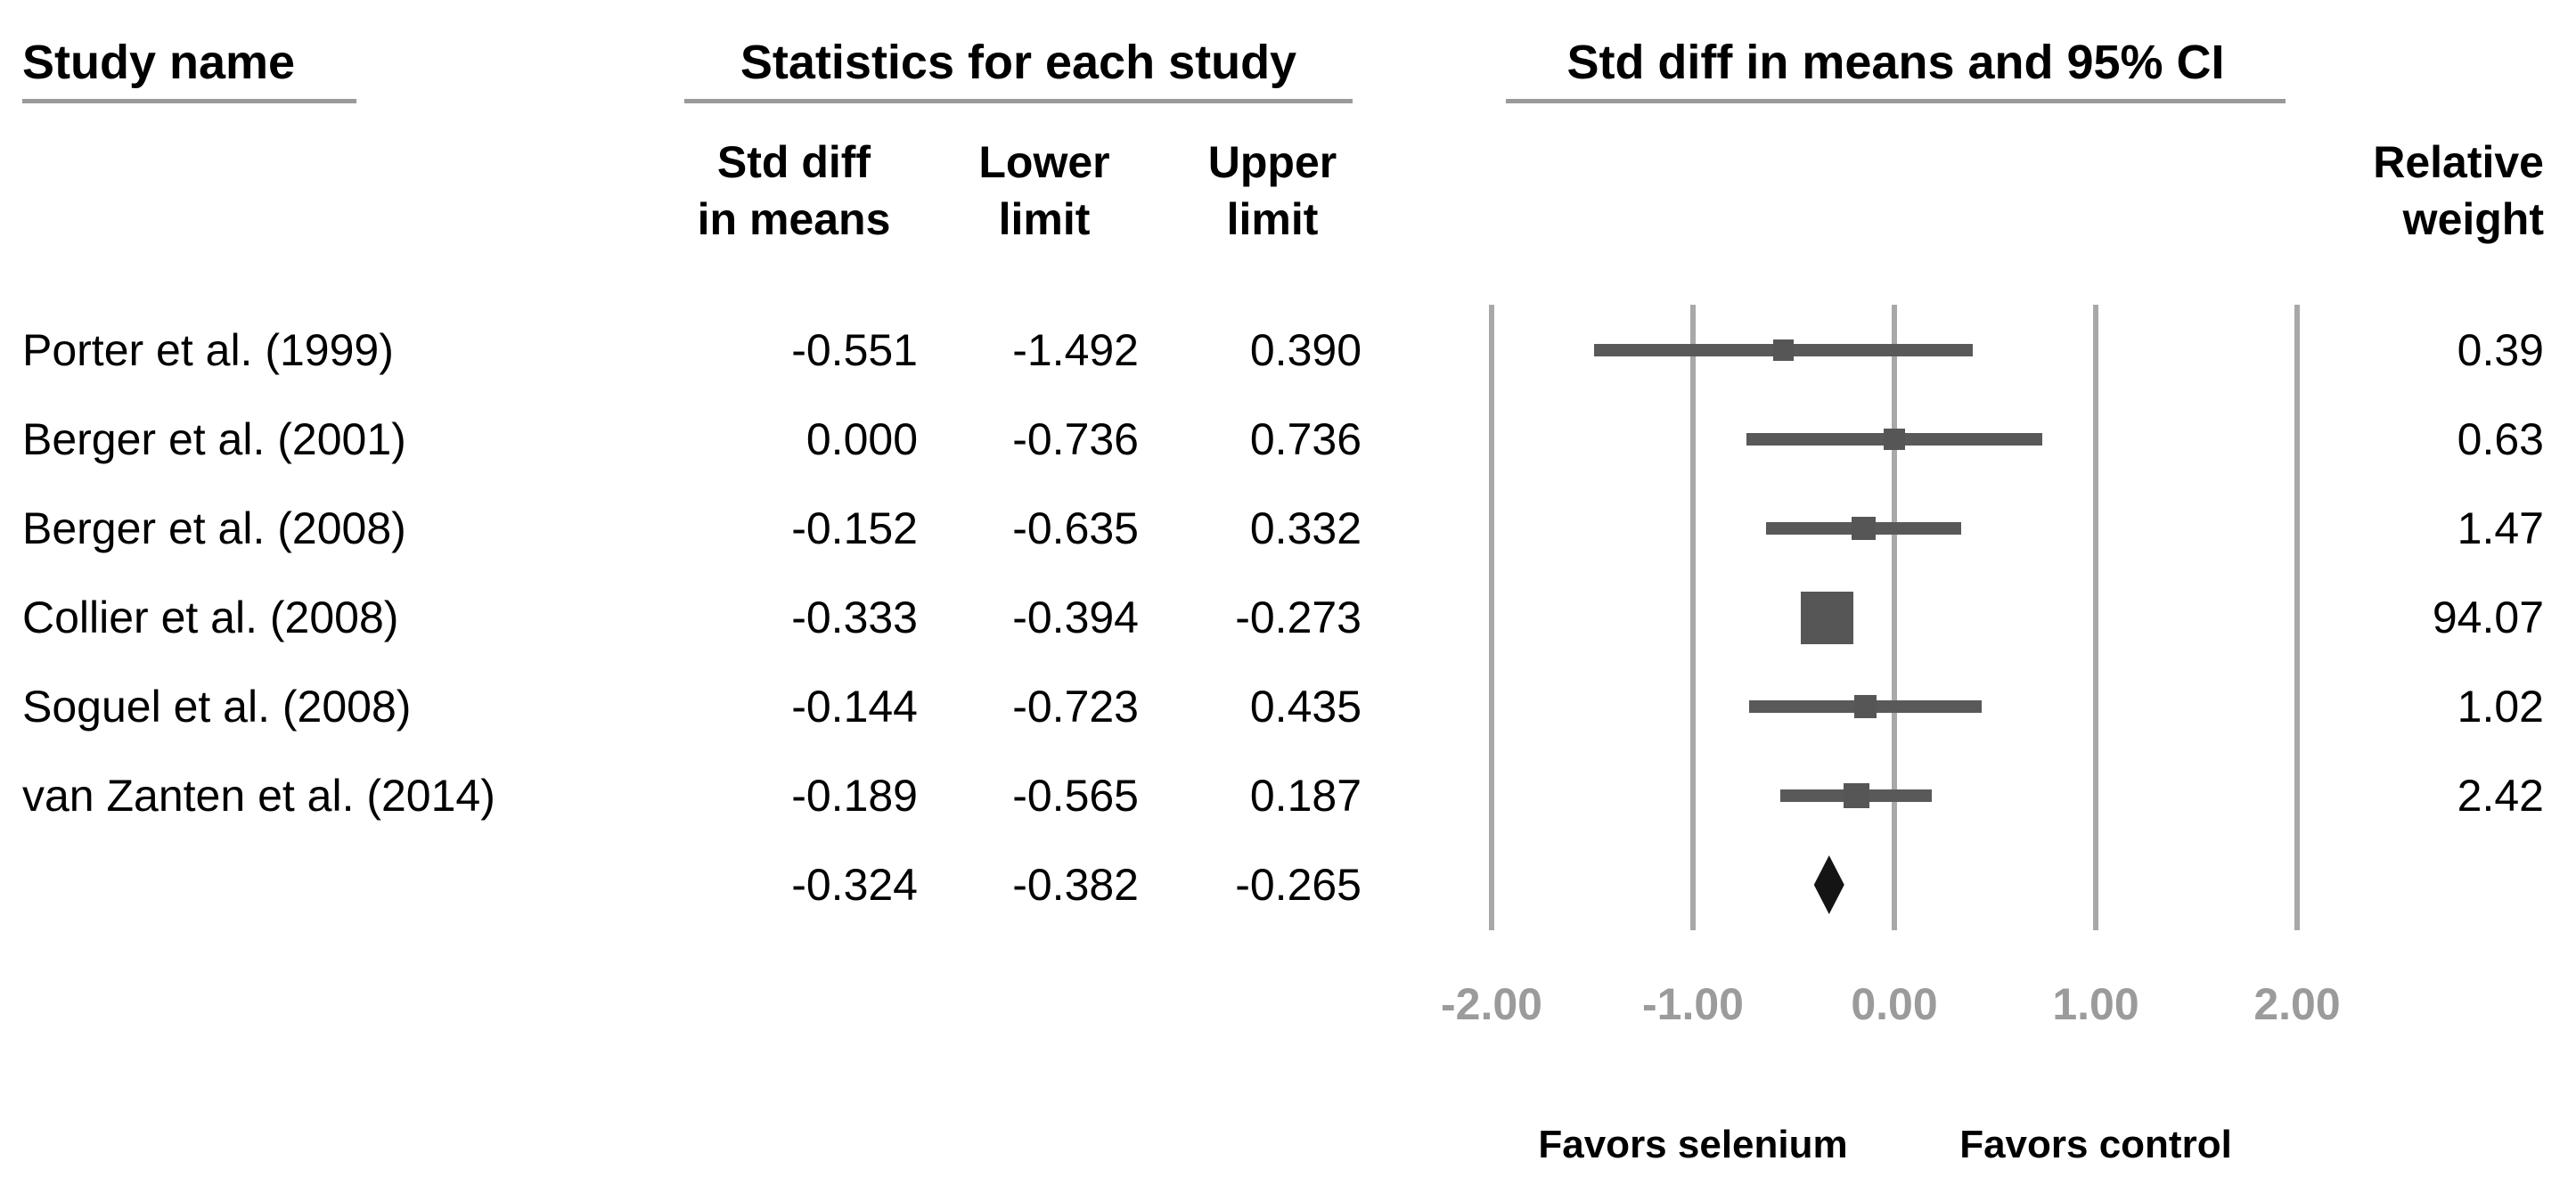 The width and height of the screenshot is (2576, 1202). What do you see at coordinates (2500, 796) in the screenshot?
I see `relative-weight-value: 2.42` at bounding box center [2500, 796].